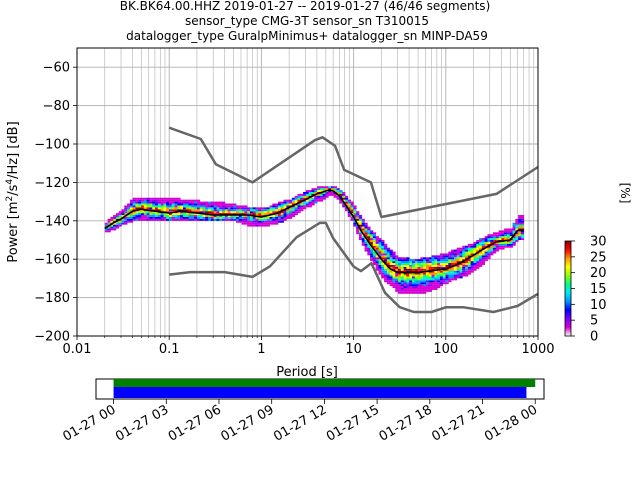 The width and height of the screenshot is (640, 480). What do you see at coordinates (594, 337) in the screenshot?
I see `colorbar-tick-label: 0` at bounding box center [594, 337].